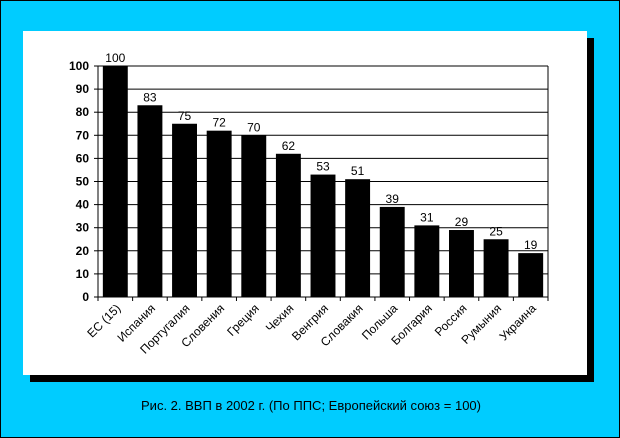 This screenshot has width=620, height=438. I want to click on y-tick-label: 10, so click(83, 274).